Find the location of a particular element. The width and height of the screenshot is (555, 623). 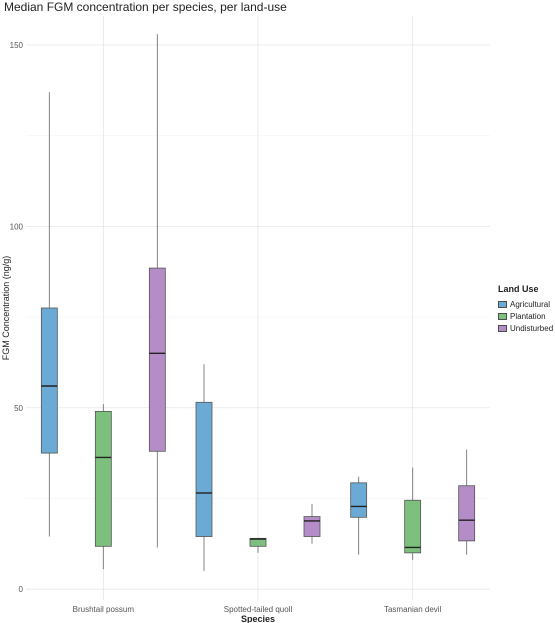

x-tick-label-tasmanian-devil: Tasmanian devil is located at coordinates (413, 609).